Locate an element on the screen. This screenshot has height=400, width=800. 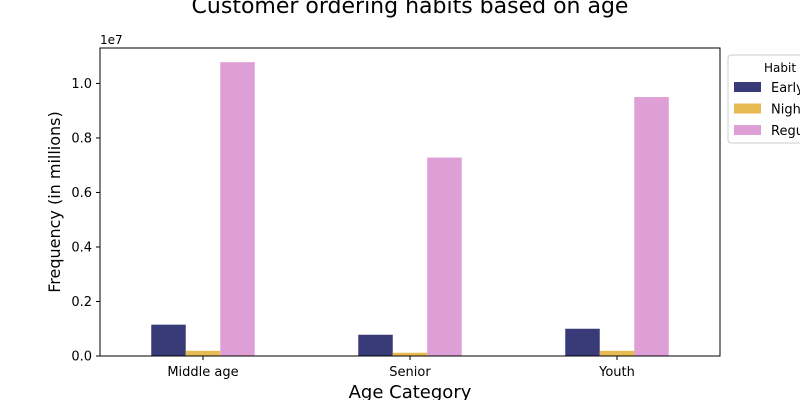
legend-box is located at coordinates (763, 99).